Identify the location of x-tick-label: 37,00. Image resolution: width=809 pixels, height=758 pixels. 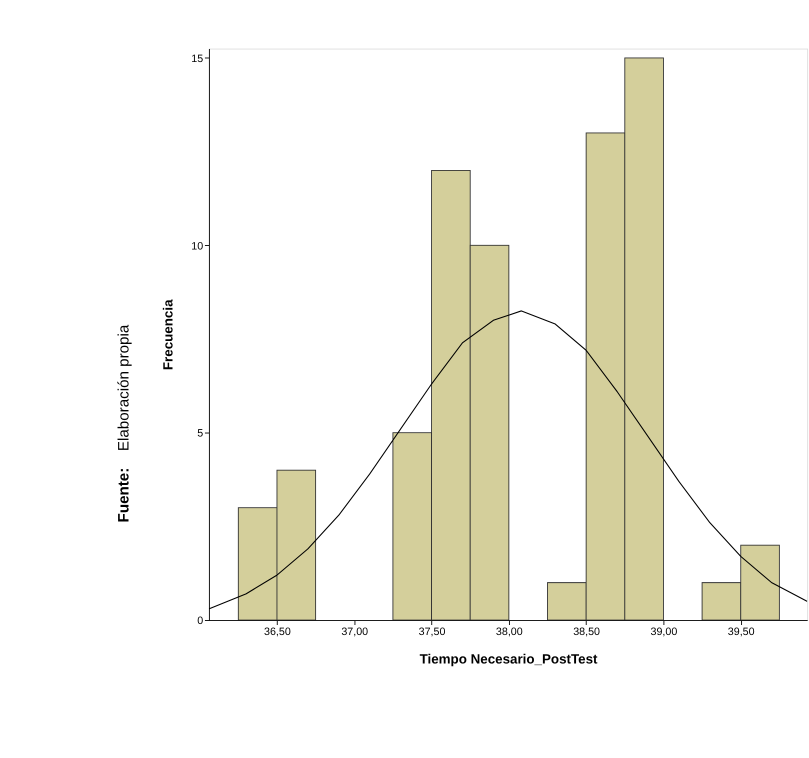
(354, 632).